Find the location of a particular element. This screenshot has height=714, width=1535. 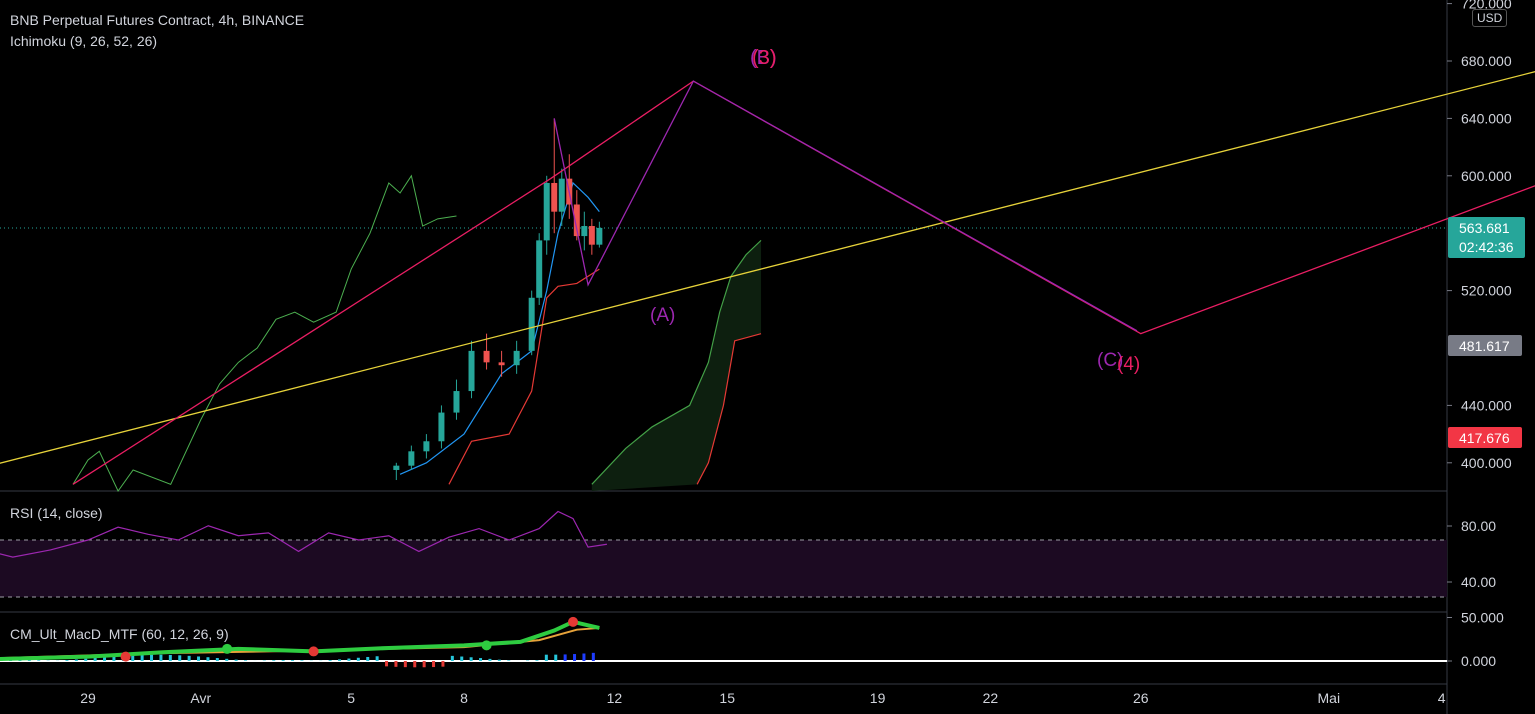

rsi-axis: 80.00 40.00 is located at coordinates (1471, 554).